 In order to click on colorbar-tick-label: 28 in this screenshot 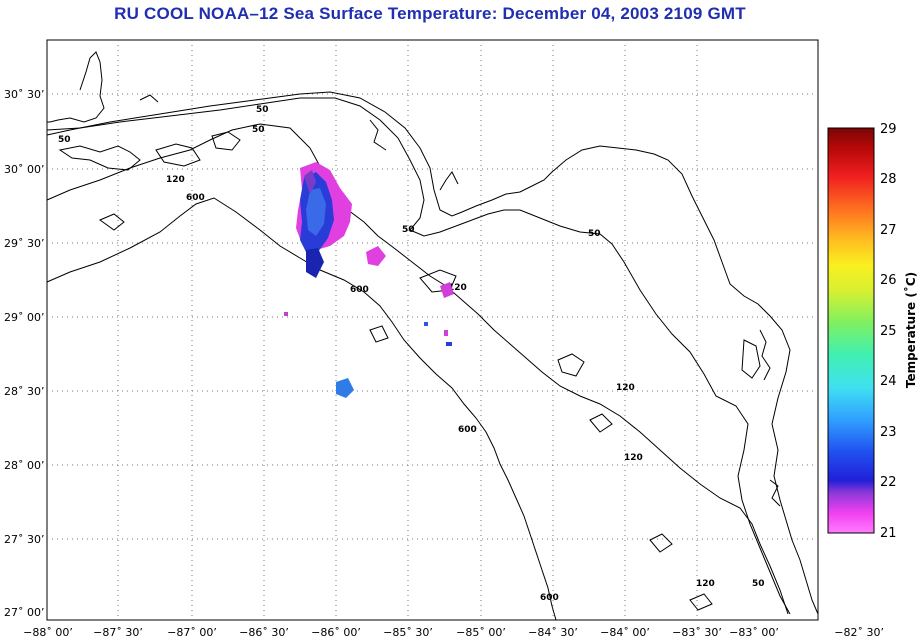, I will do `click(888, 179)`.